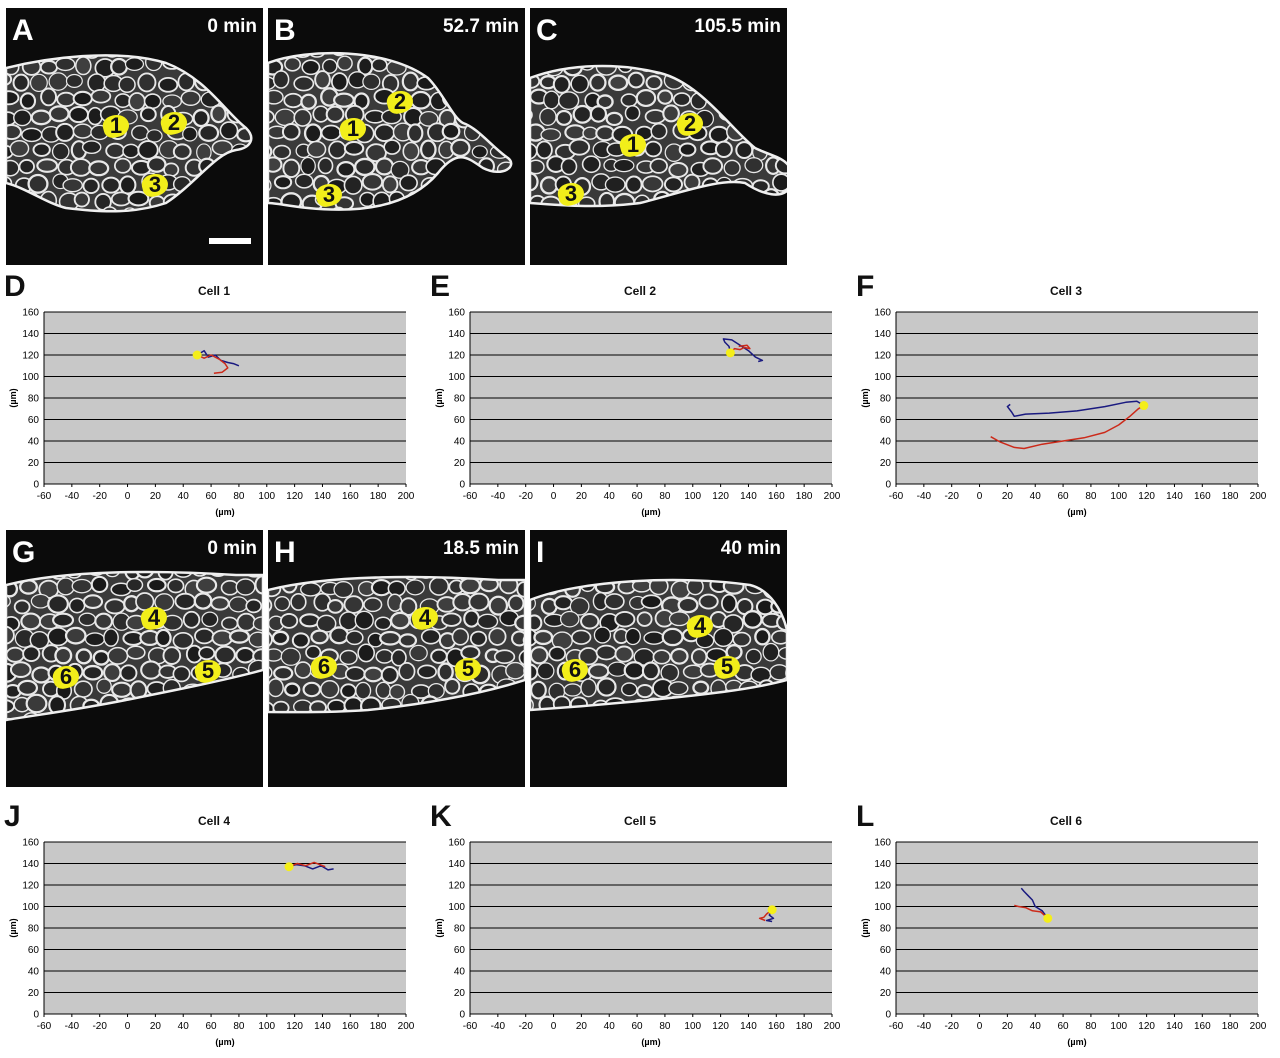 The width and height of the screenshot is (1280, 1058). What do you see at coordinates (285, 30) in the screenshot?
I see `panel-letter: B` at bounding box center [285, 30].